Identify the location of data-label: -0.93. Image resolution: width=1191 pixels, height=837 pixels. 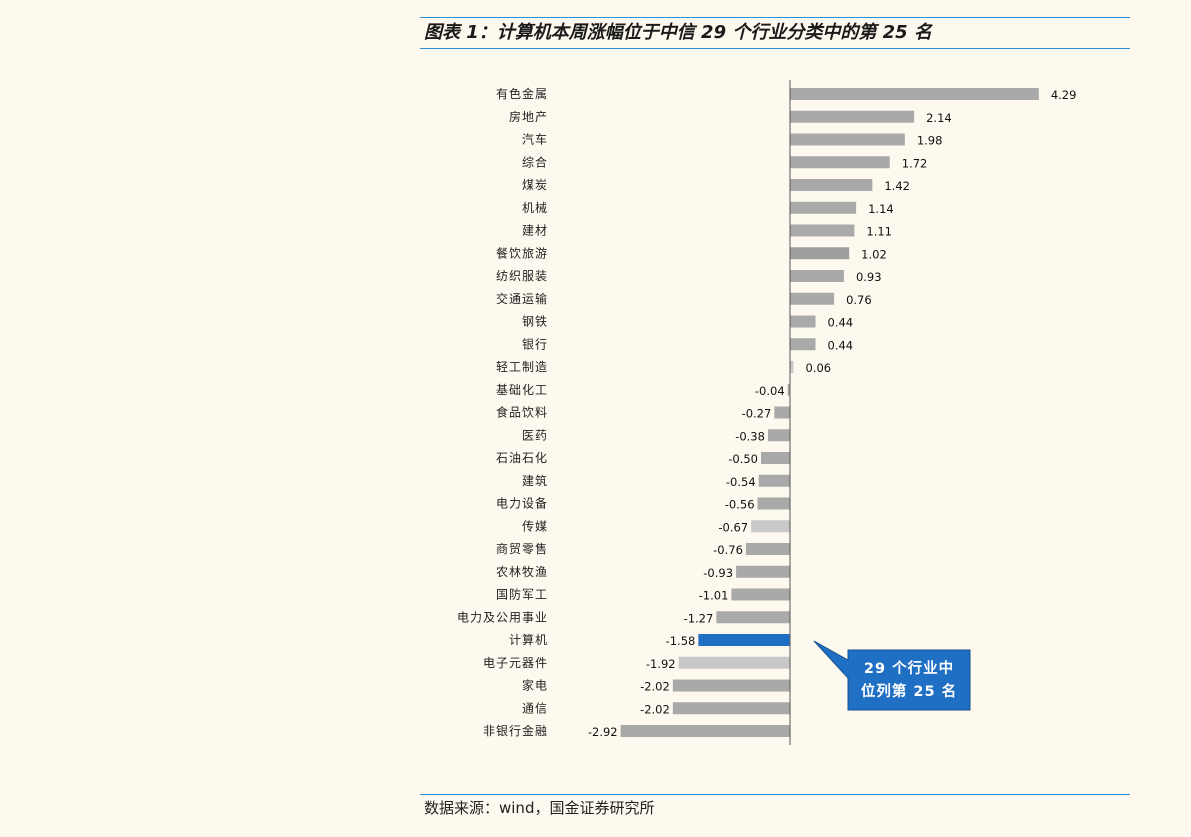
(718, 573).